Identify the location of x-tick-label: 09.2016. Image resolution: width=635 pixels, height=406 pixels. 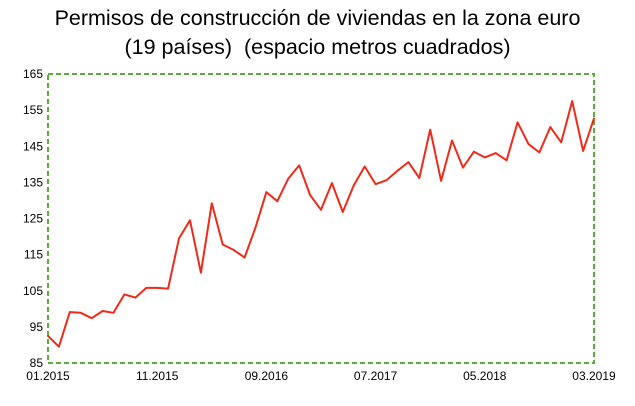
(267, 376).